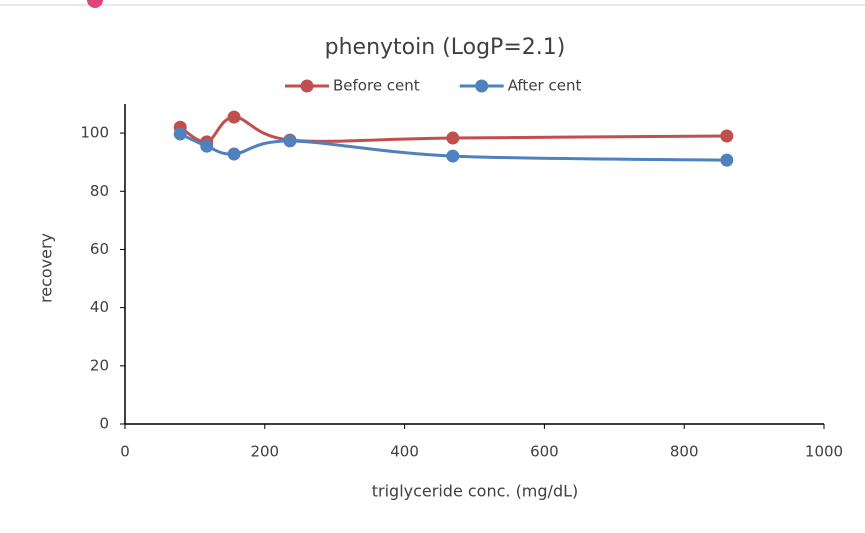 The width and height of the screenshot is (865, 533). What do you see at coordinates (684, 452) in the screenshot?
I see `x-tick-label: 800` at bounding box center [684, 452].